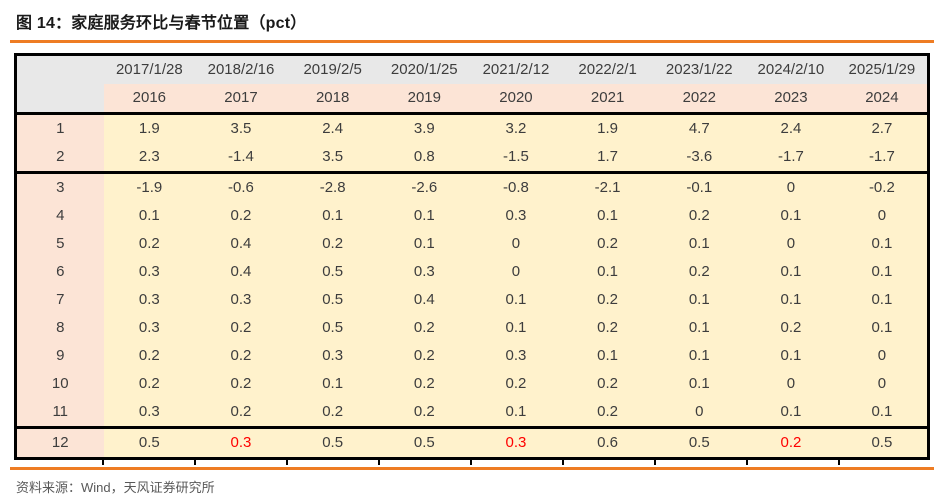 Image resolution: width=944 pixels, height=500 pixels. I want to click on value-cell: -0.1, so click(699, 187).